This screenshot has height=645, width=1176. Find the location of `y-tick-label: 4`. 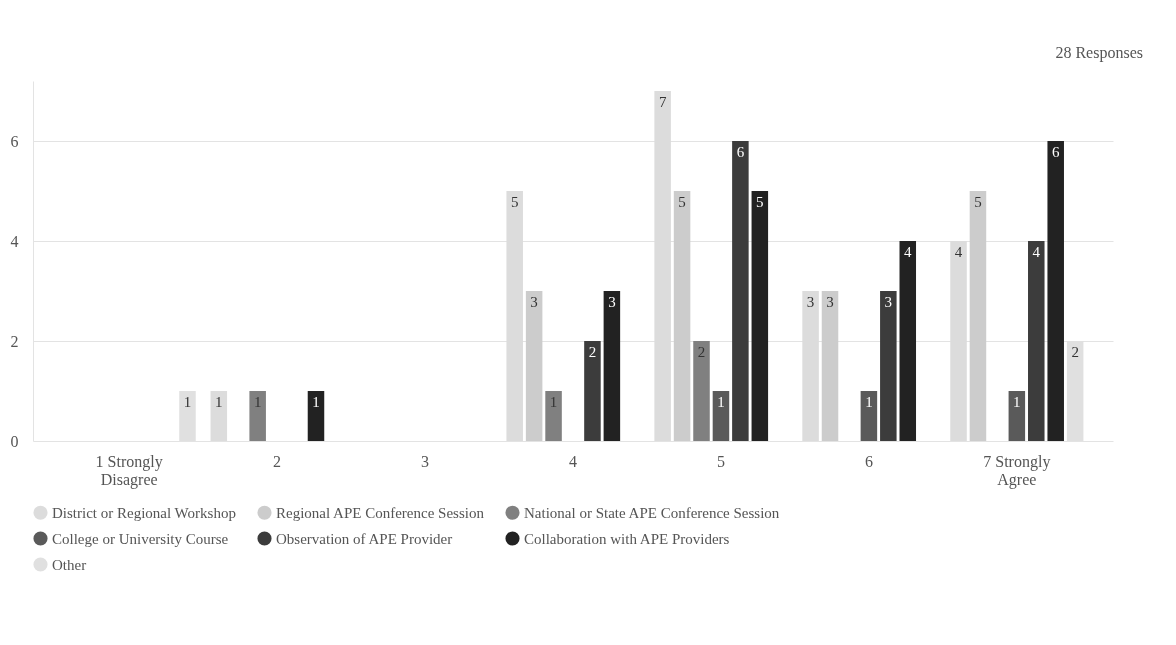

y-tick-label: 4 is located at coordinates (14, 241).